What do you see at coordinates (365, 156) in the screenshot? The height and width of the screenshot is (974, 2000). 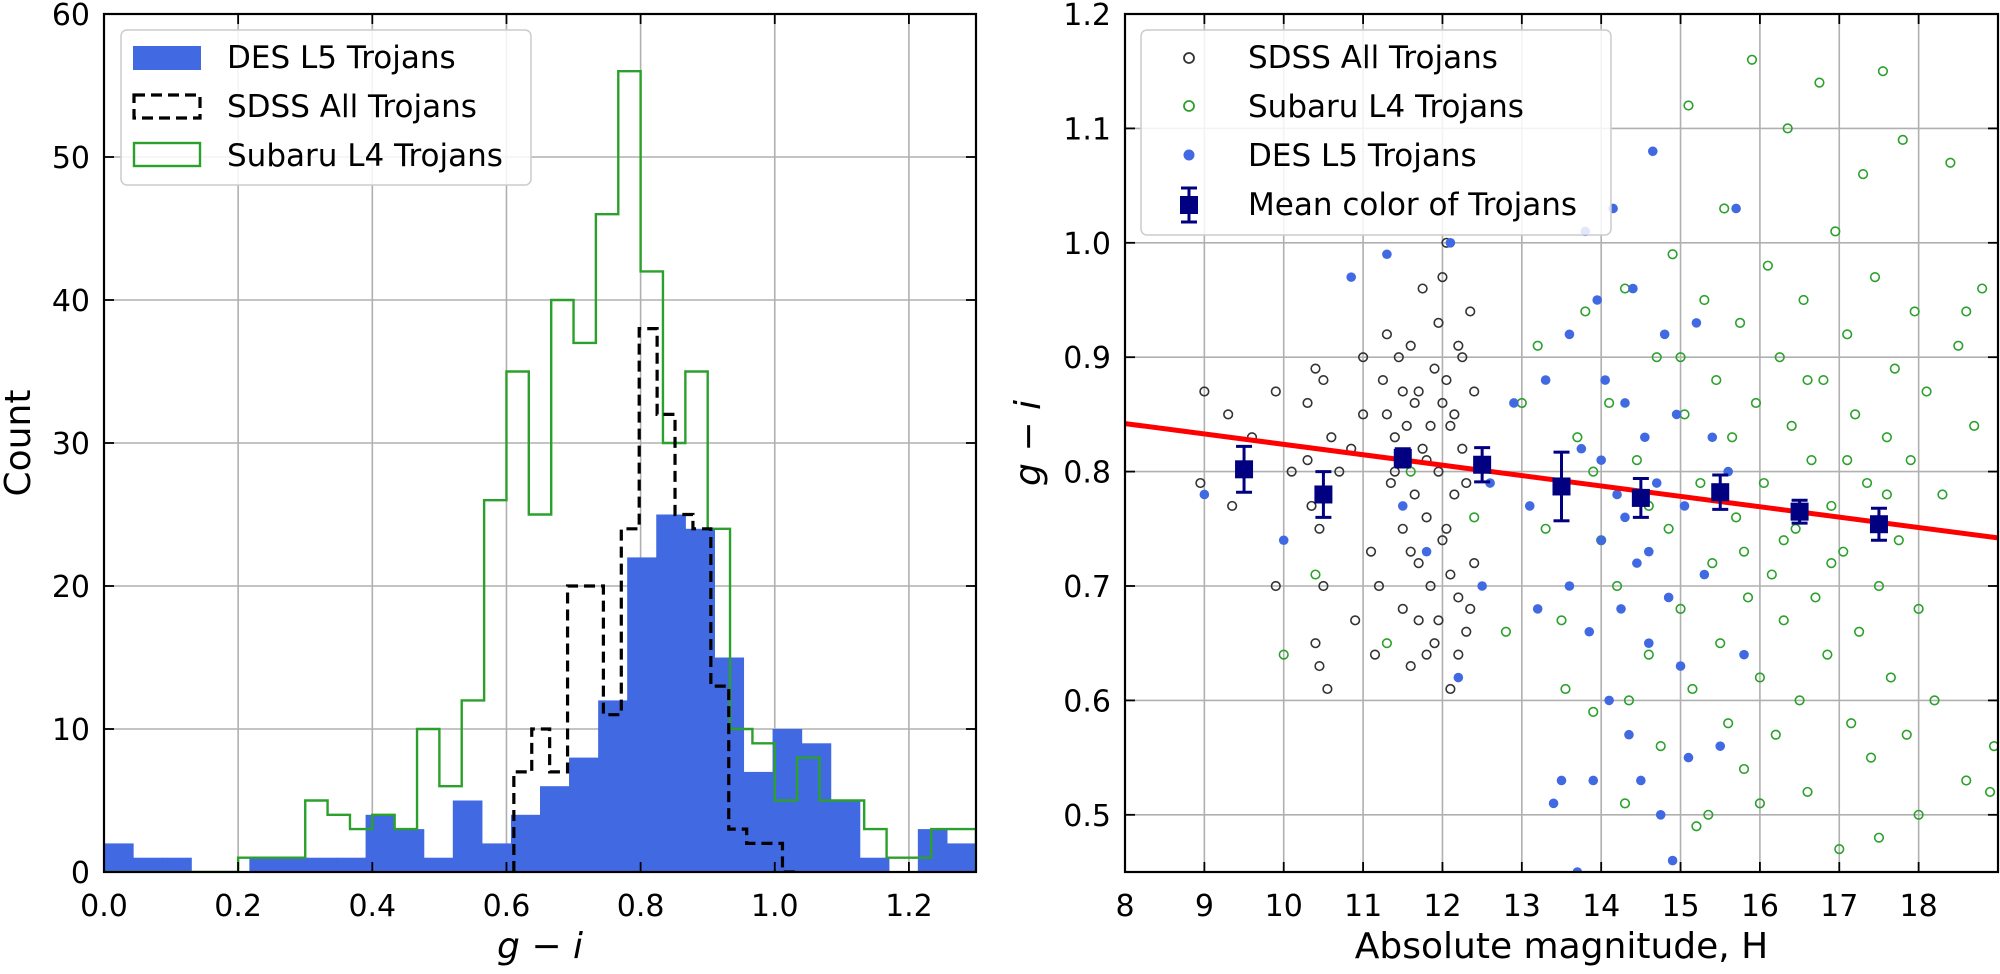 I see `subaru-legend-label: Subaru L4 Trojans` at bounding box center [365, 156].